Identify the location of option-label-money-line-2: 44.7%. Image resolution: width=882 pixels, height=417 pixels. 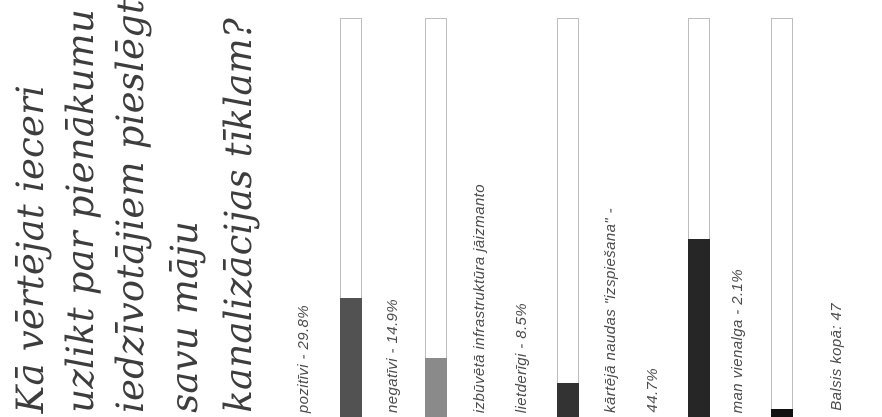
(652, 390).